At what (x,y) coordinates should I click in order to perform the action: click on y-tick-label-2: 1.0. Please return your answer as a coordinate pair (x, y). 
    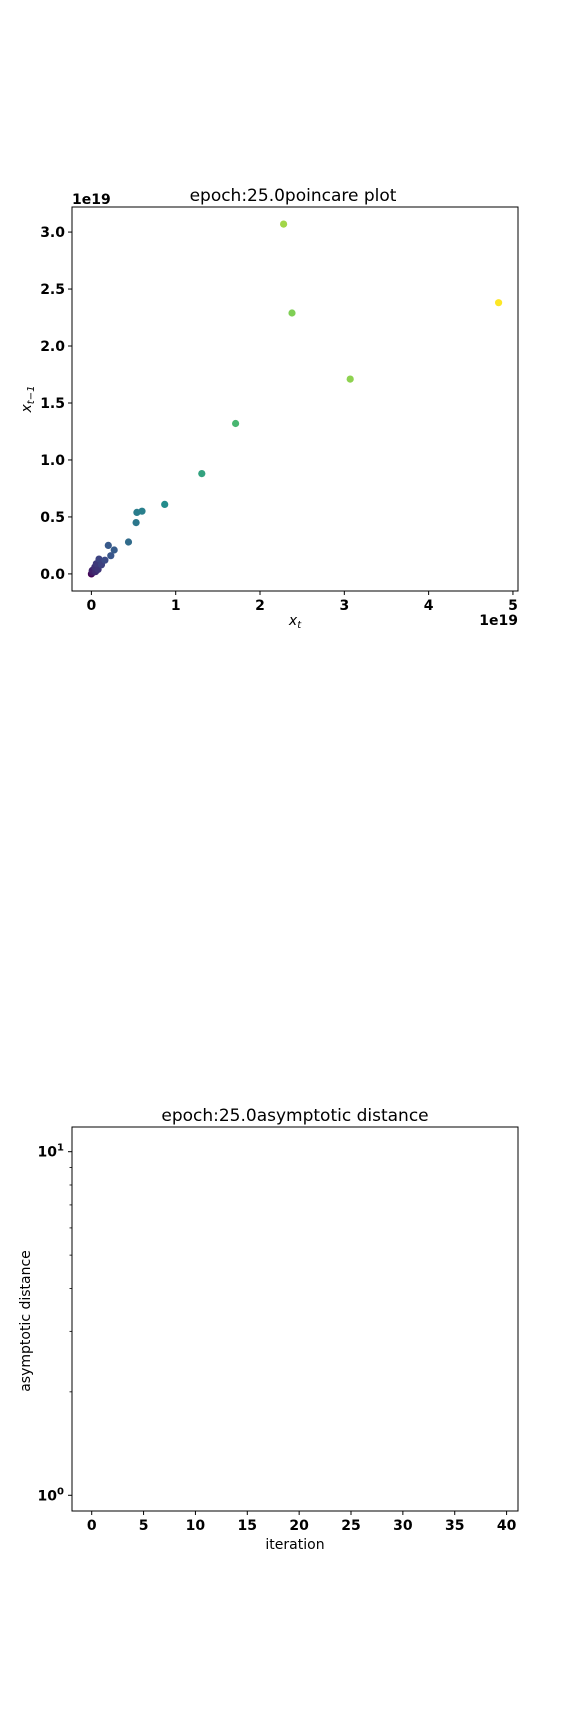
    Looking at the image, I should click on (52, 461).